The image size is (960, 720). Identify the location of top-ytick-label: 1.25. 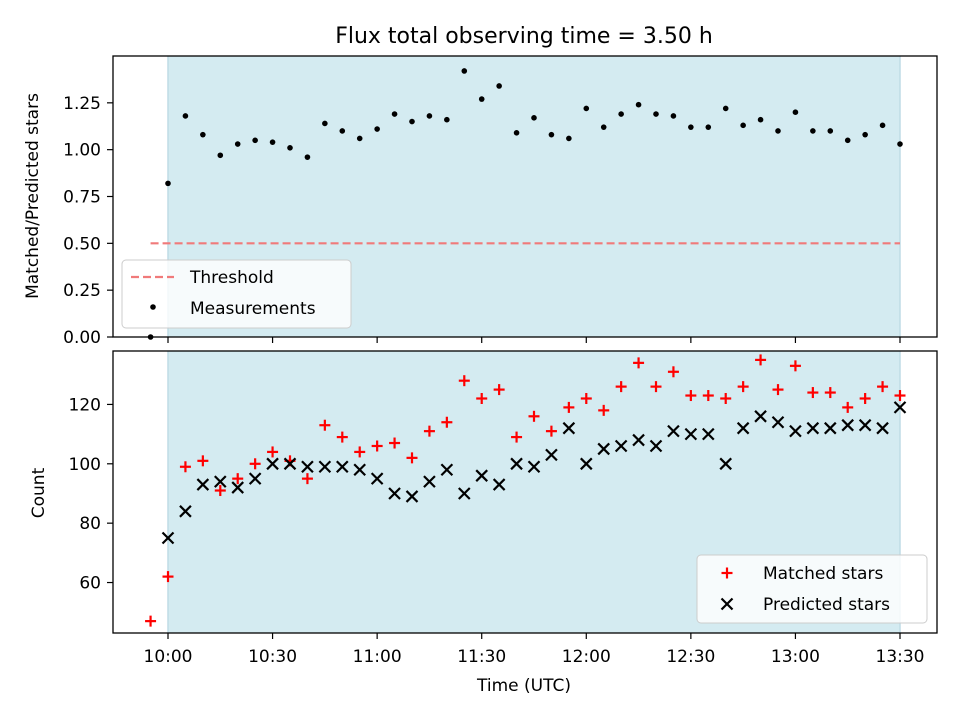
(82, 104).